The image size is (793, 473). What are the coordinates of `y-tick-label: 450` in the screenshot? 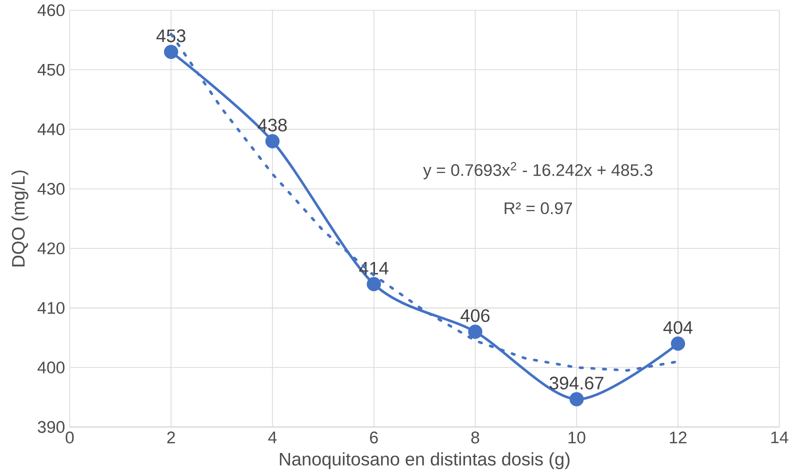 It's located at (51, 70).